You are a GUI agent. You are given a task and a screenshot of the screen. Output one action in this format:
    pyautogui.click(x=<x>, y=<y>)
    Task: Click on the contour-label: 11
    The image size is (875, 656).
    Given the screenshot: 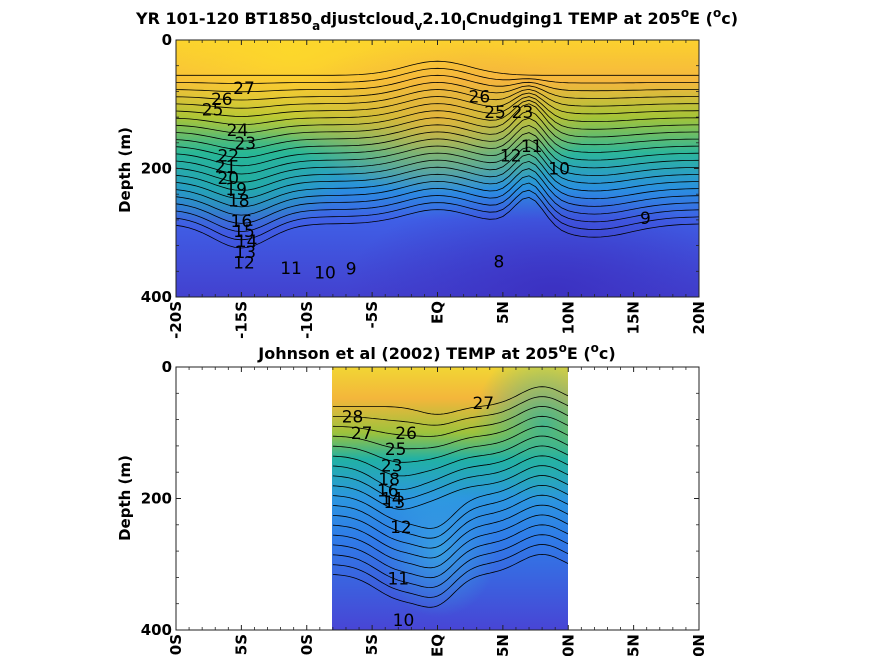 What is the action you would take?
    pyautogui.click(x=532, y=147)
    